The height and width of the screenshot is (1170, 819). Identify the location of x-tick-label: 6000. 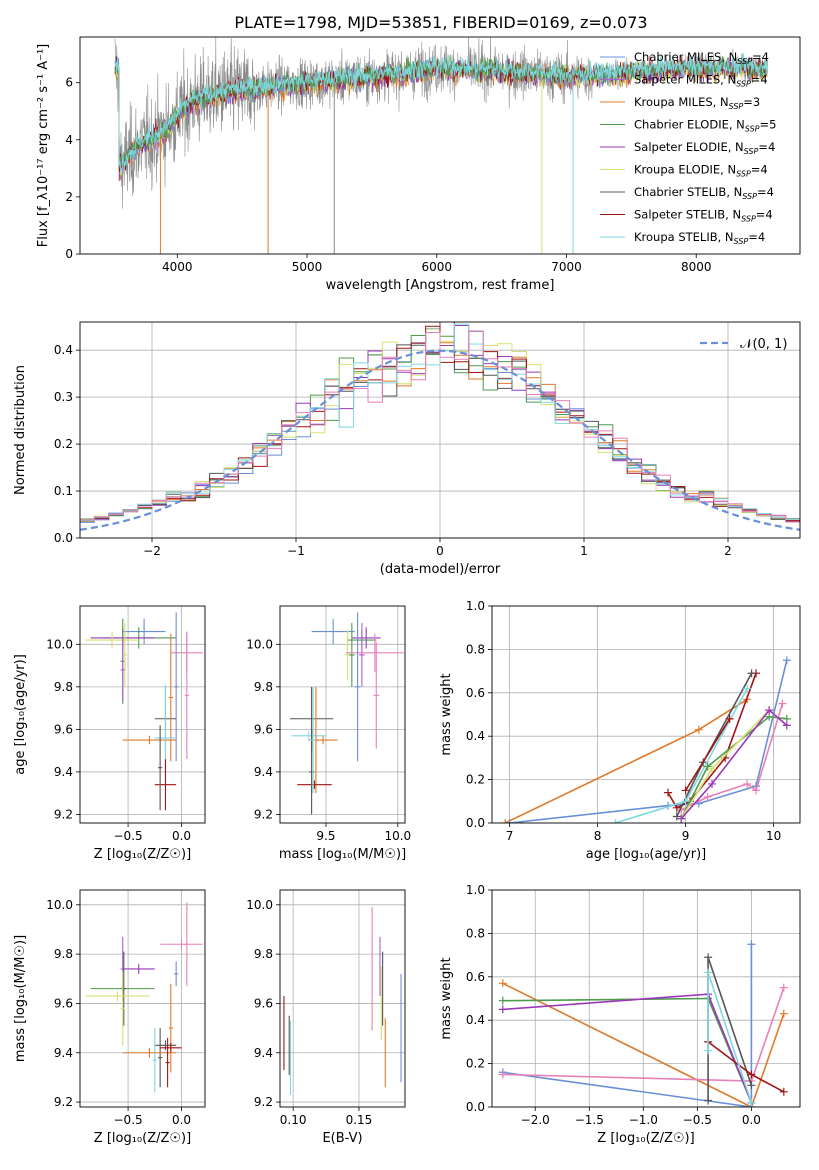
(436, 267).